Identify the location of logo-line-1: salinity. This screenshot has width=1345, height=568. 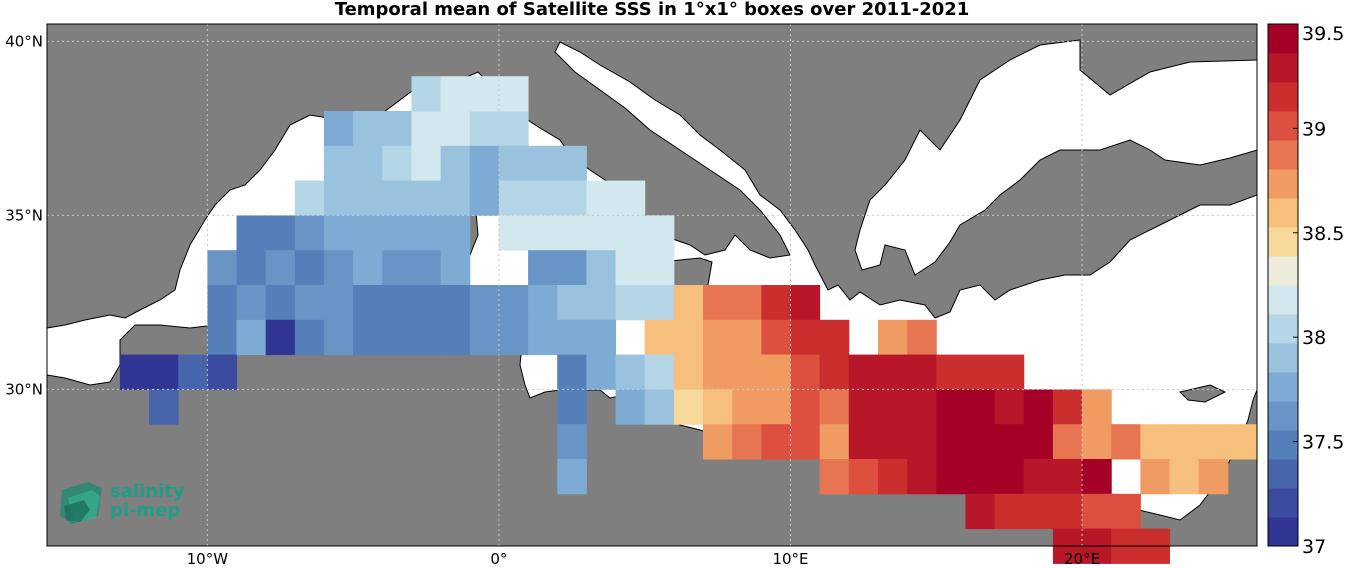
(147, 491).